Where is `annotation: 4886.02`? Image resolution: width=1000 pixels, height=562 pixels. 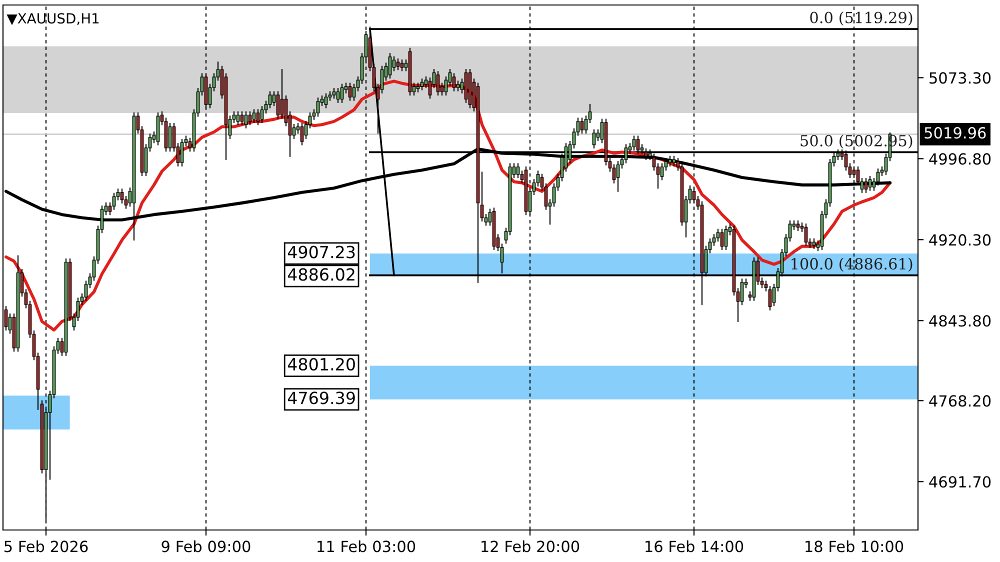
annotation: 4886.02 is located at coordinates (321, 274).